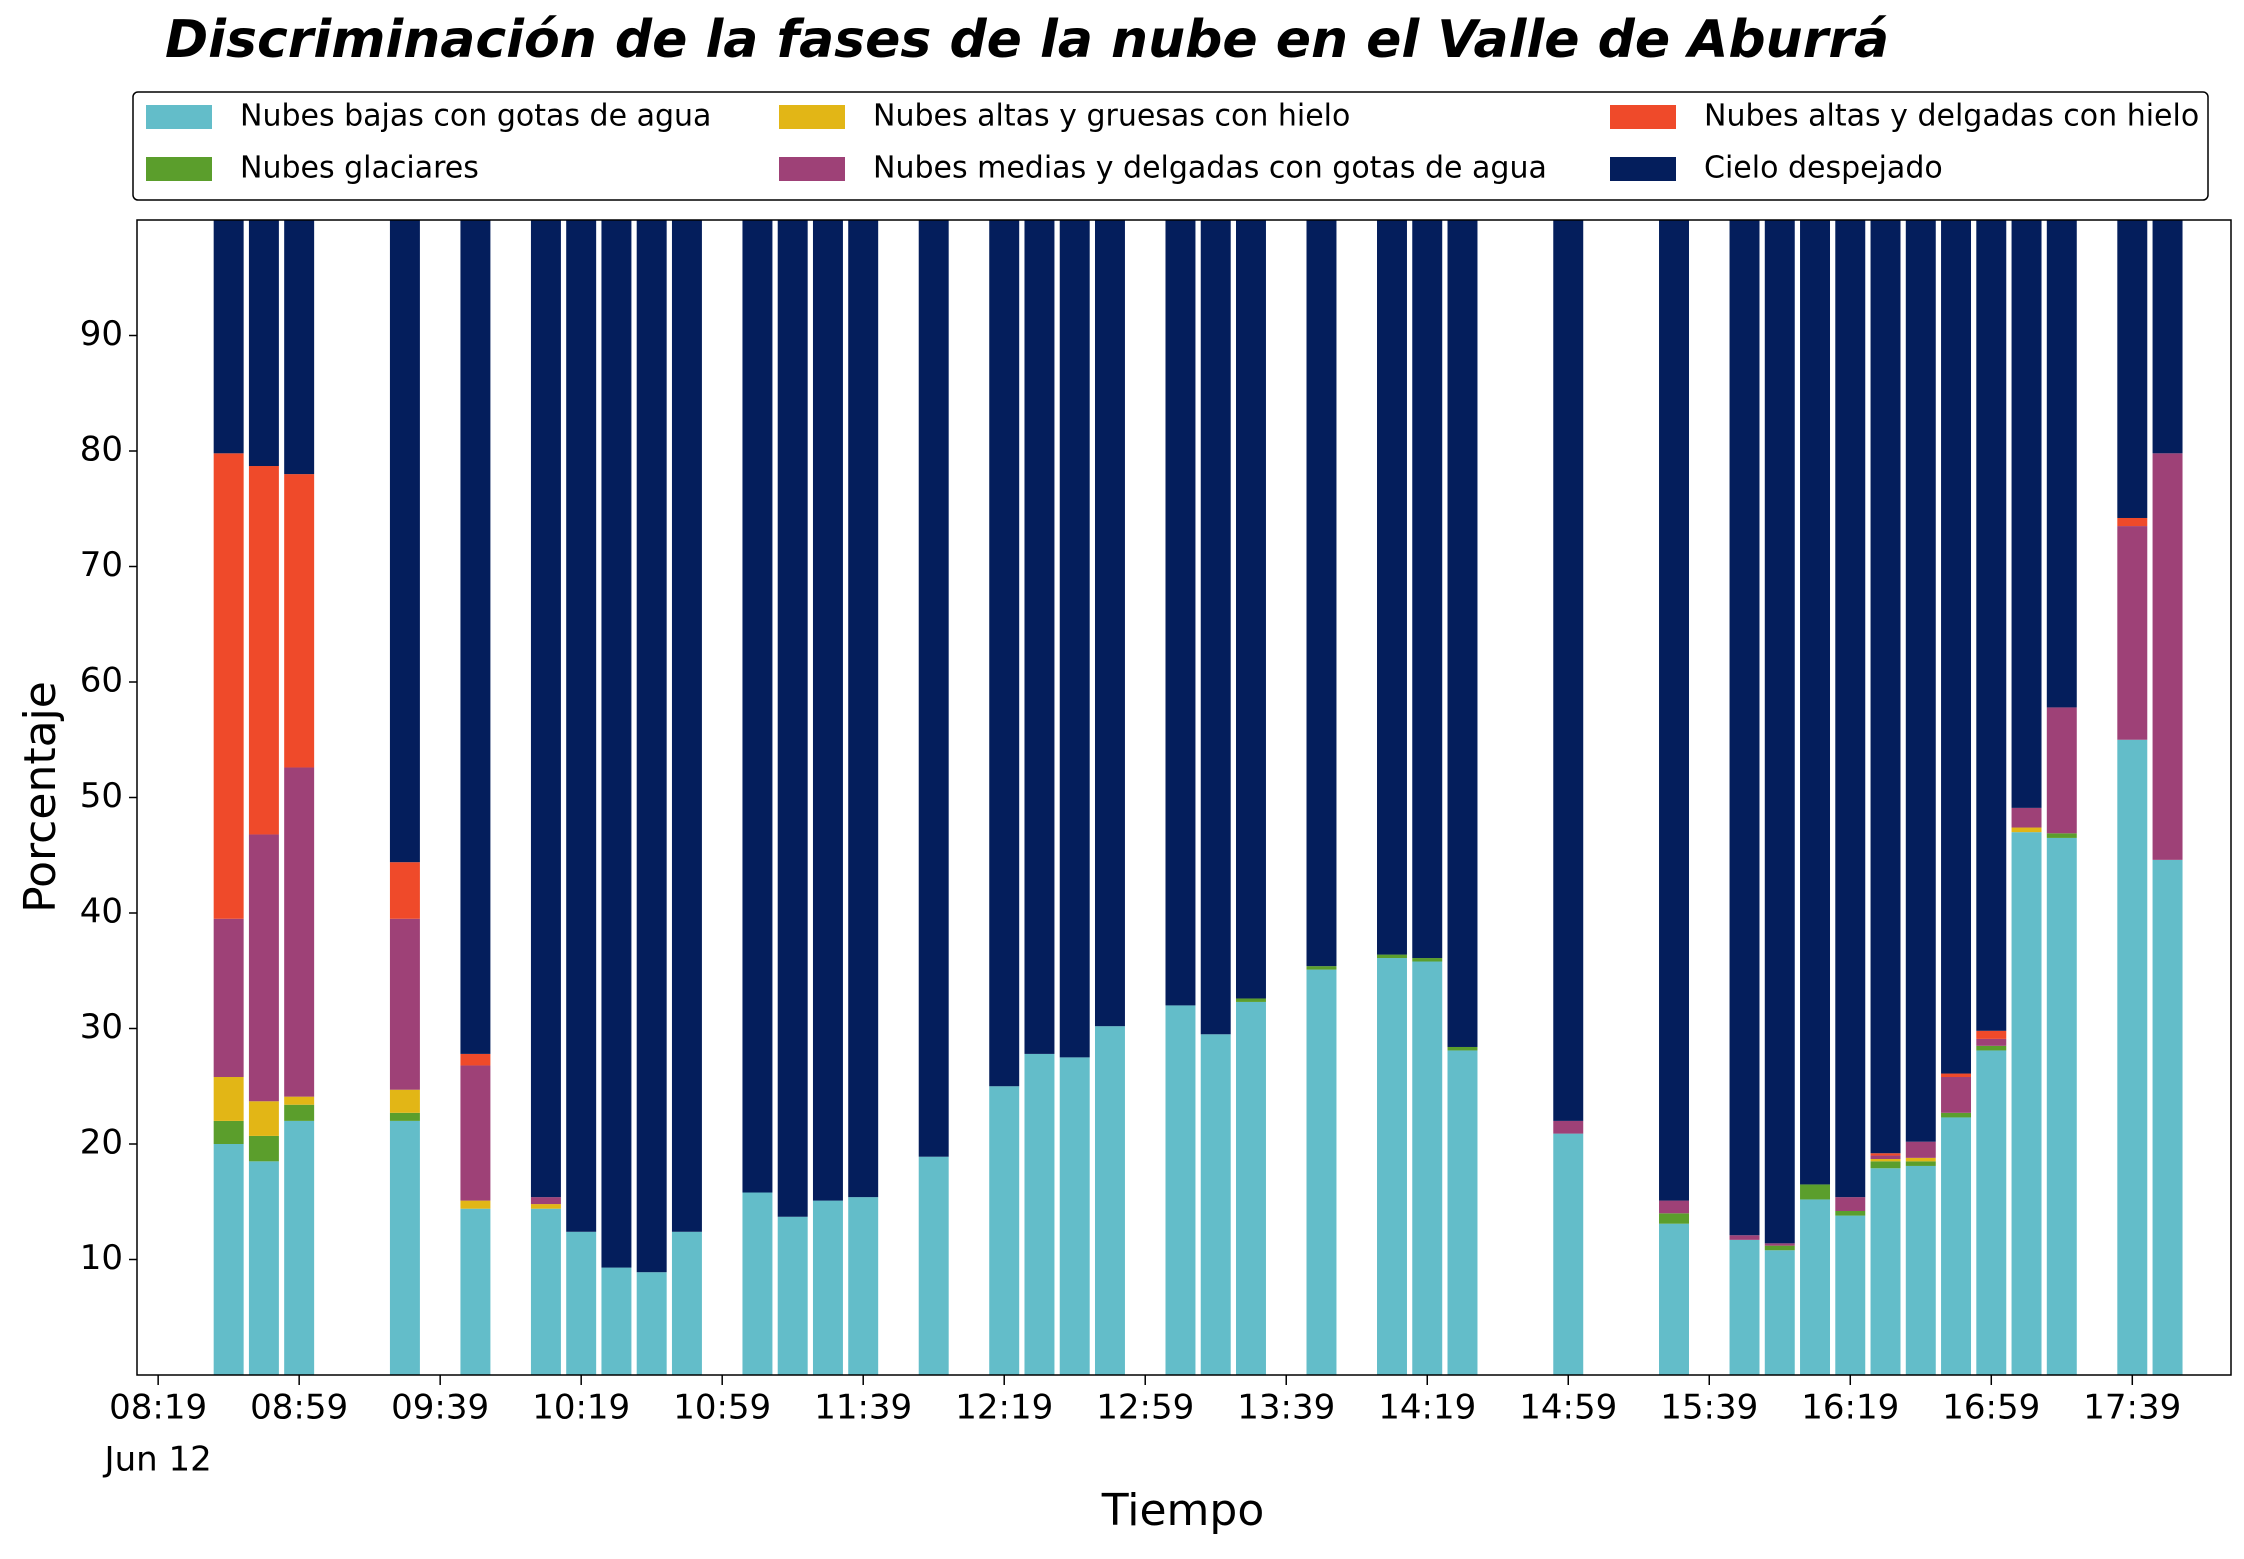 The height and width of the screenshot is (1559, 2244). I want to click on y-tick-label: 30, so click(101, 1027).